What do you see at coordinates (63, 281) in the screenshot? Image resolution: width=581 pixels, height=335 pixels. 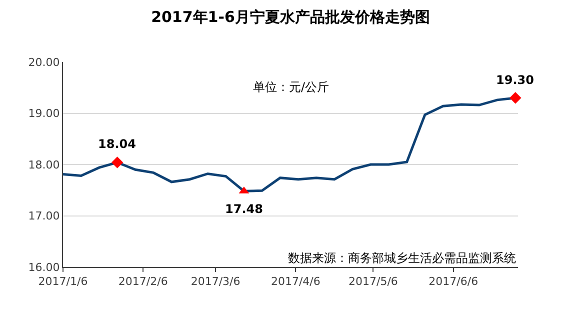 I see `x-tick-label: 2017/1/6` at bounding box center [63, 281].